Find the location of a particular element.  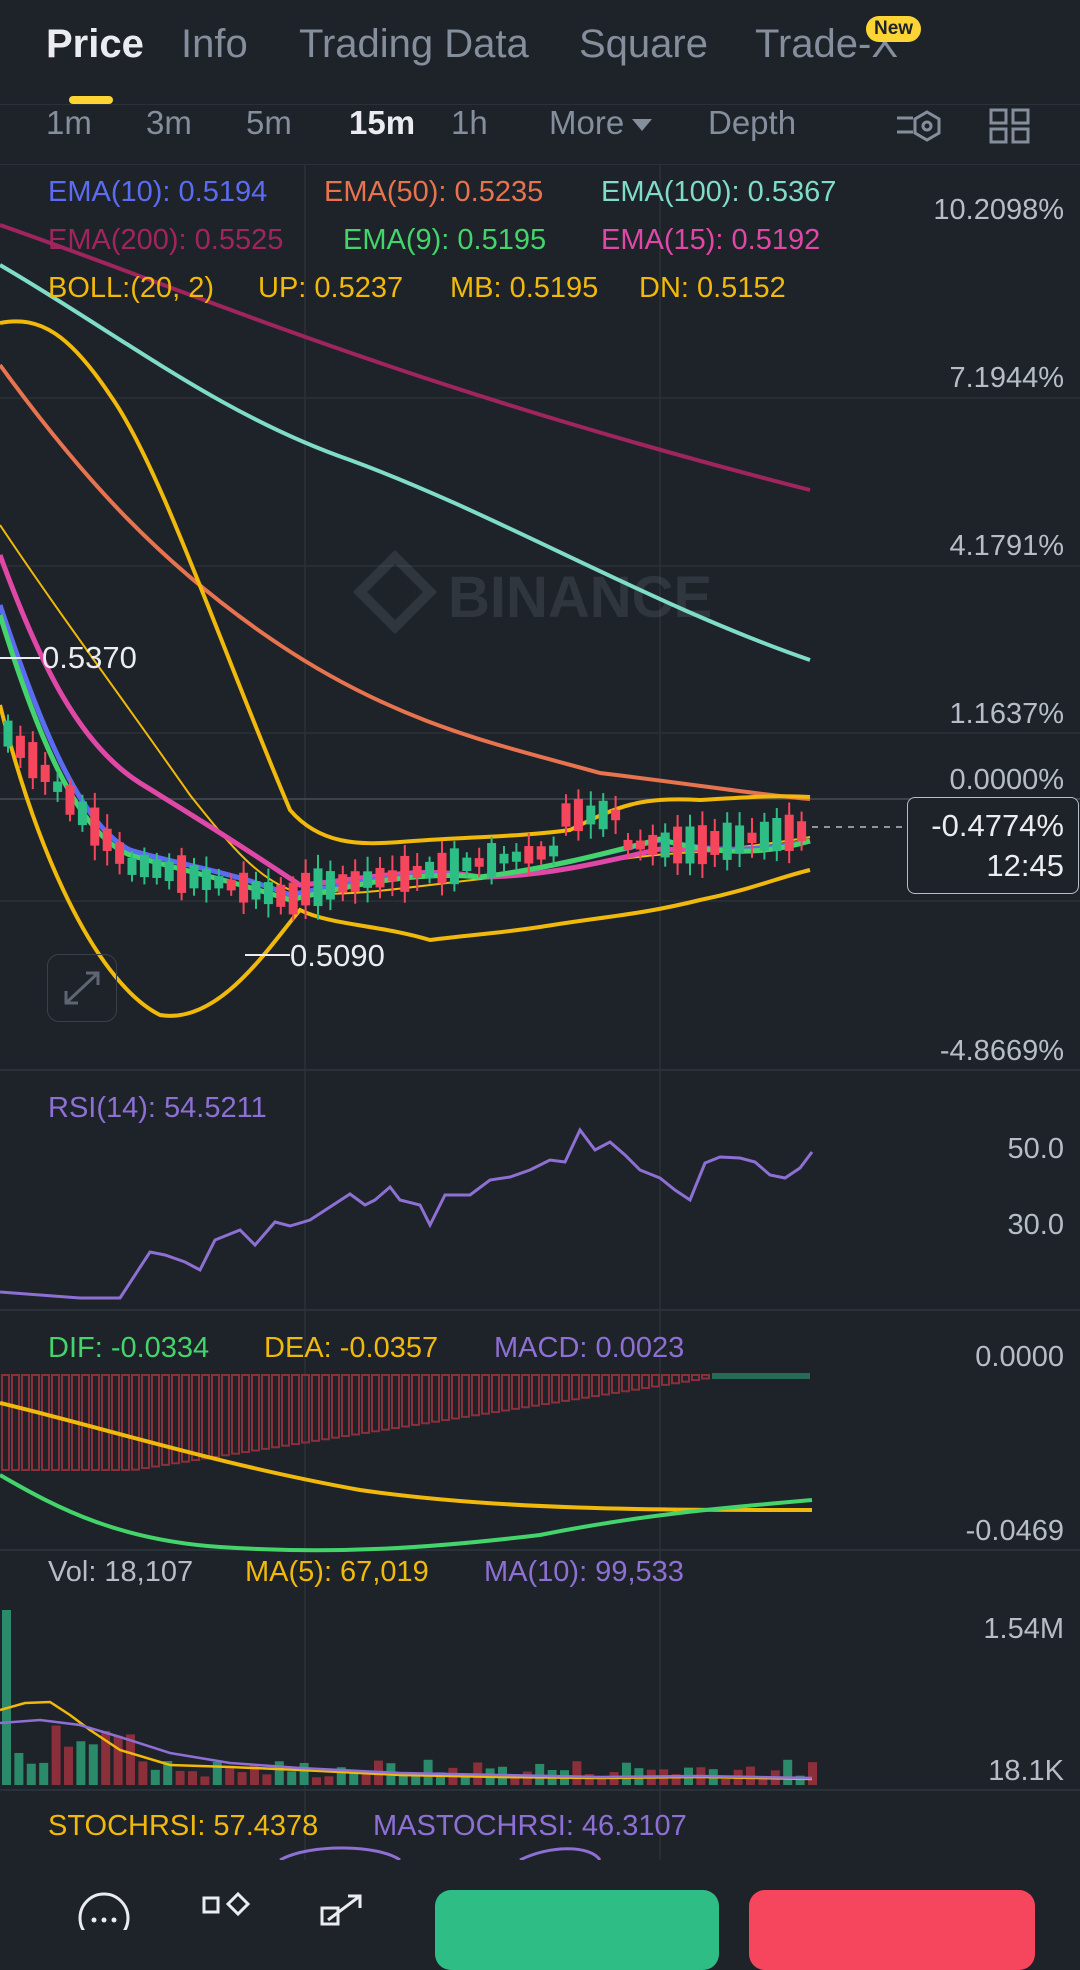

sell-button is located at coordinates (892, 1930).